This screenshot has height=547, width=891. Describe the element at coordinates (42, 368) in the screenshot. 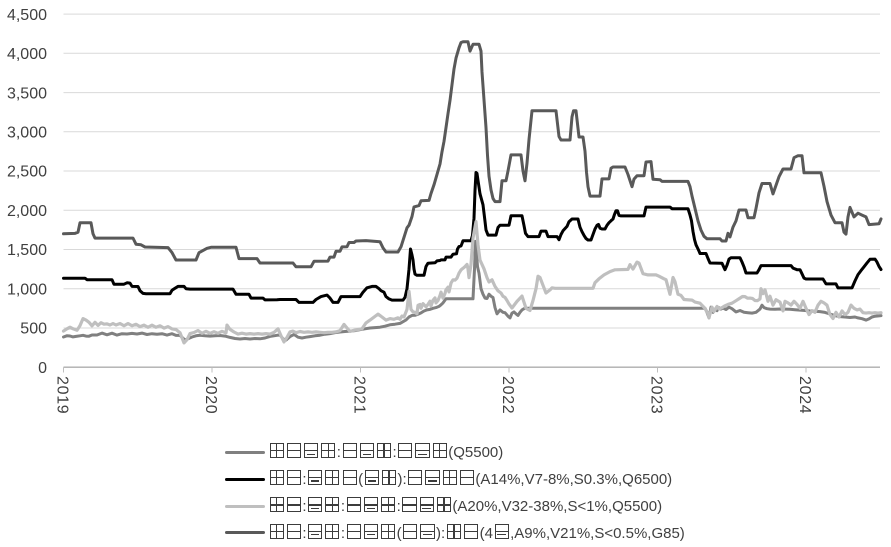

I see `svg-text: 0` at that location.